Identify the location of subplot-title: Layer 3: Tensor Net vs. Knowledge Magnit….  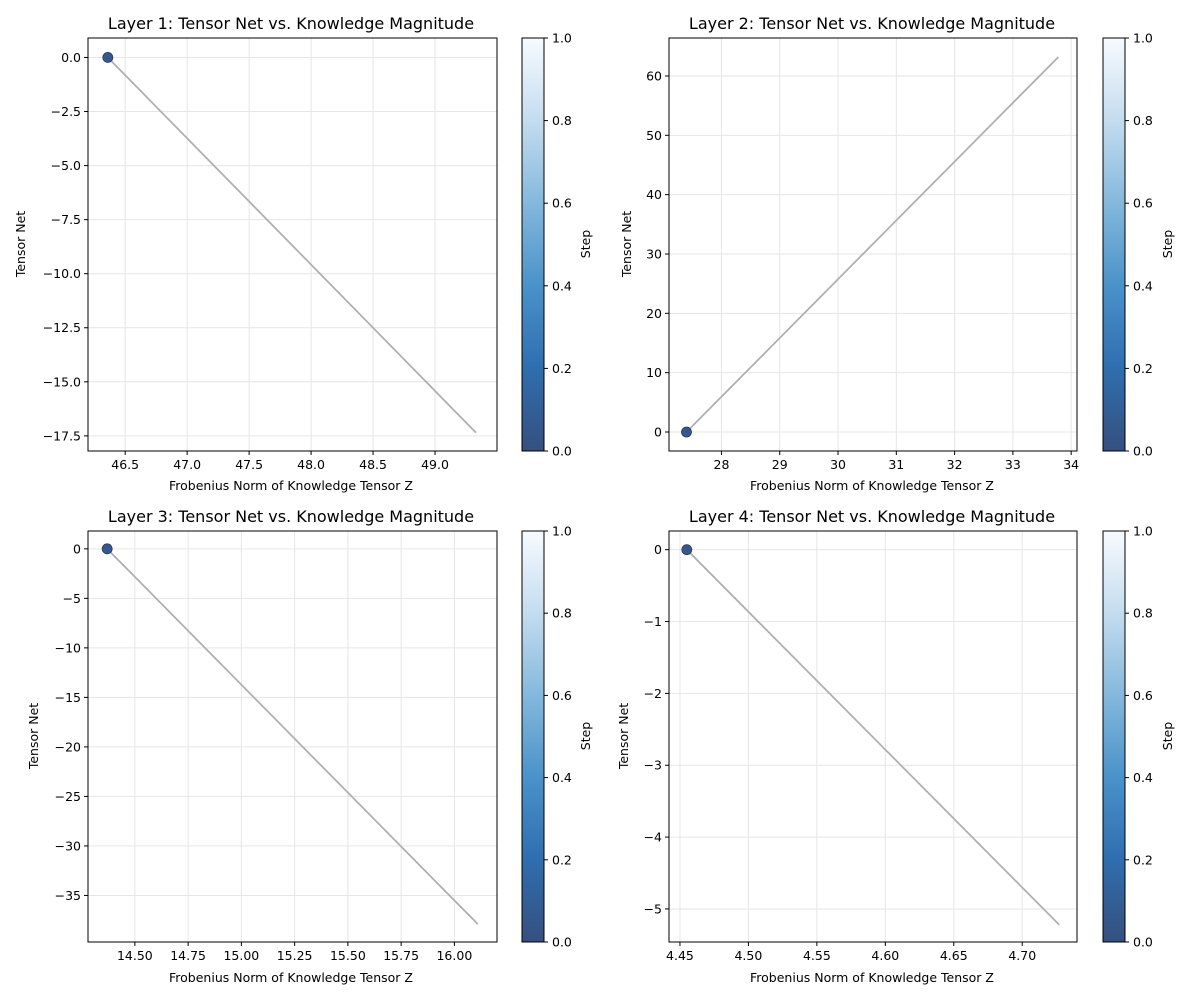
(291, 516).